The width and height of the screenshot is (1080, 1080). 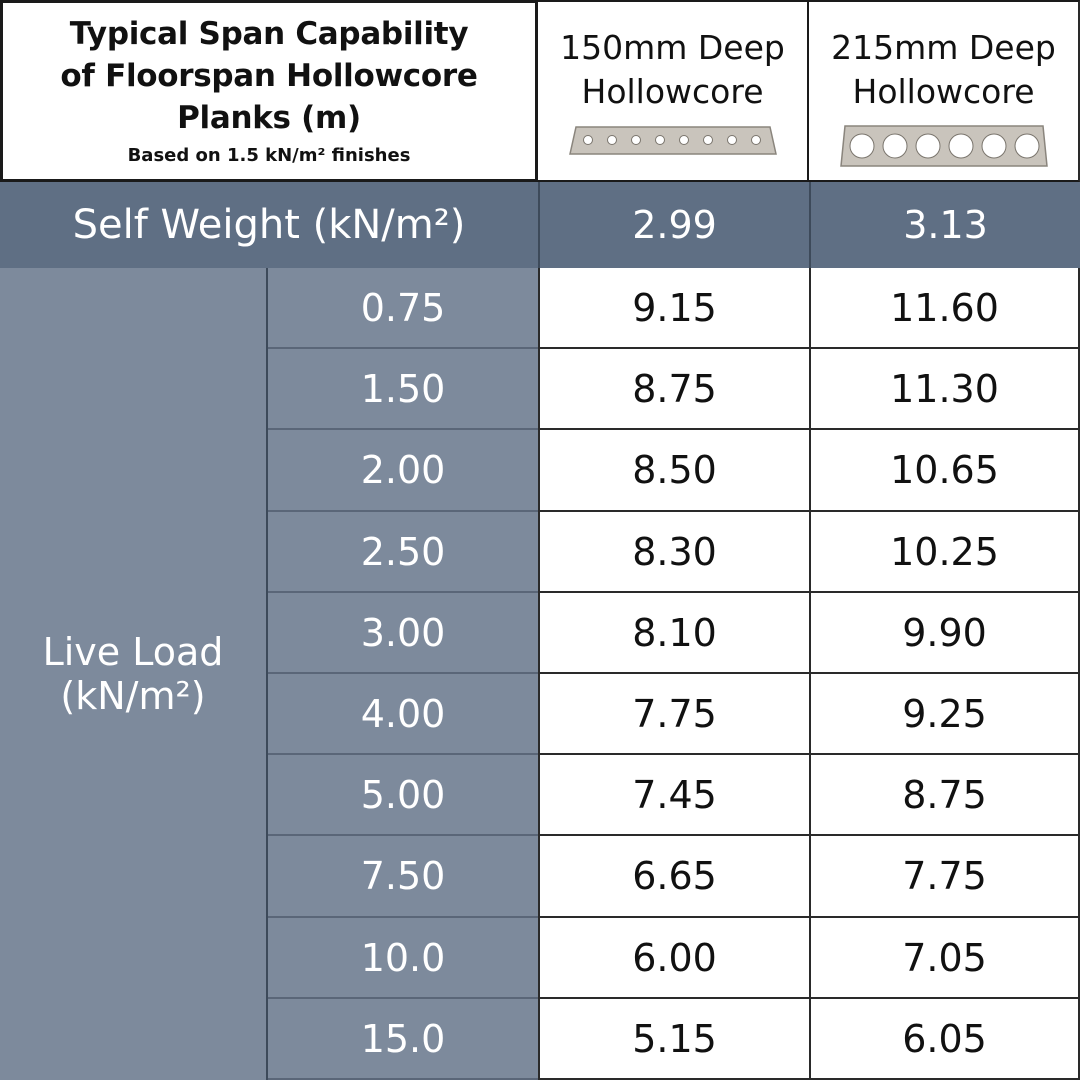 I want to click on span-215mm-cell: 11.30, so click(x=944, y=389).